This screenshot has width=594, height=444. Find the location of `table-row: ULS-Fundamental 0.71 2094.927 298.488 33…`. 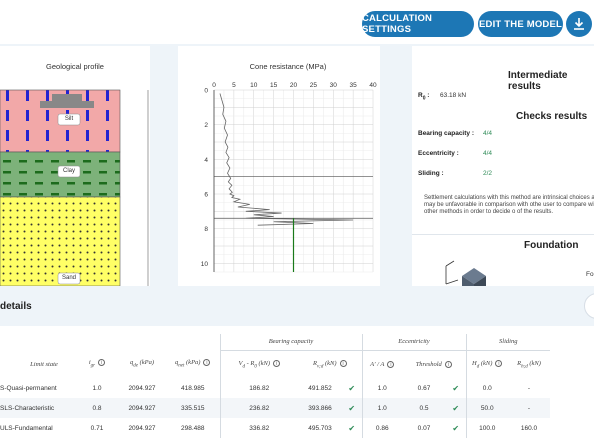

table-row: ULS-Fundamental 0.71 2094.927 298.488 33… is located at coordinates (275, 428).